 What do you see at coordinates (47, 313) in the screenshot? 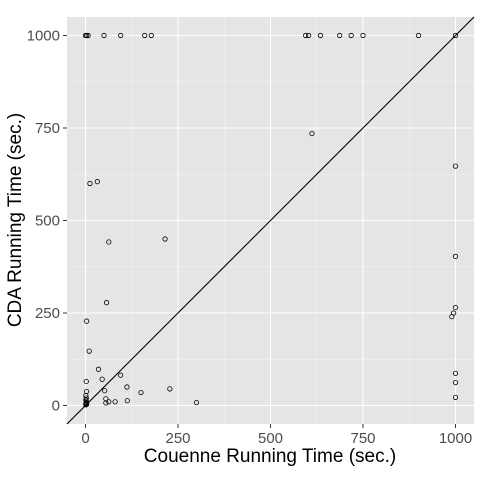
I see `y-tick-label: 250` at bounding box center [47, 313].